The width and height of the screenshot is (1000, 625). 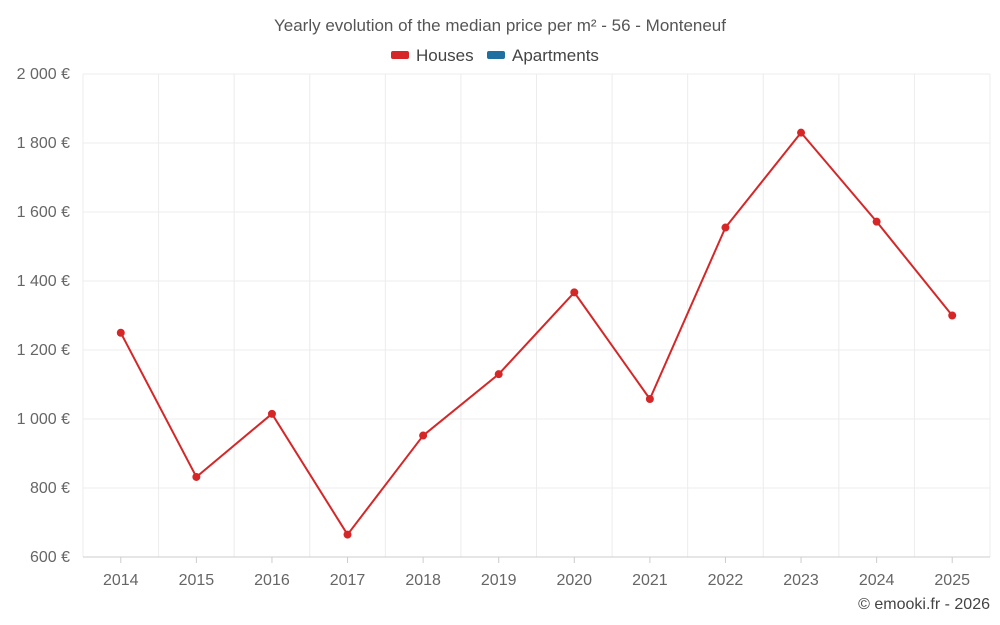 I want to click on y-tick-label: 1 400 €, so click(x=43, y=281).